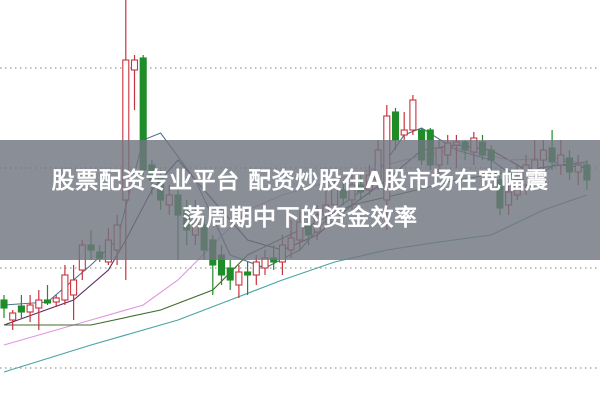  Describe the element at coordinates (300, 181) in the screenshot. I see `headline-line-1: 股票配资专业平台 配资炒股在A股市场在宽幅震` at that location.